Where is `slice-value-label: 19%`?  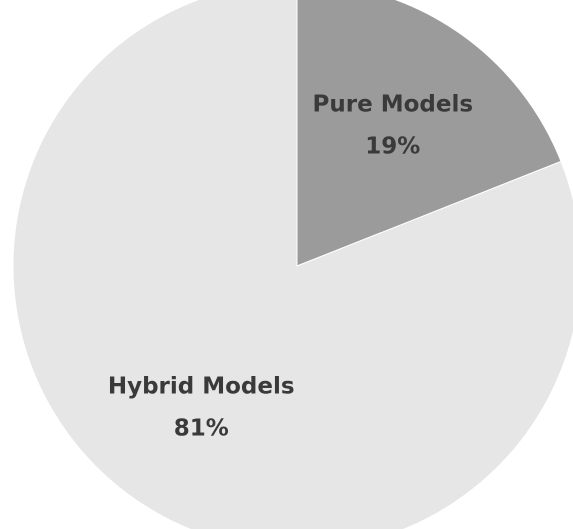 slice-value-label: 19% is located at coordinates (392, 147).